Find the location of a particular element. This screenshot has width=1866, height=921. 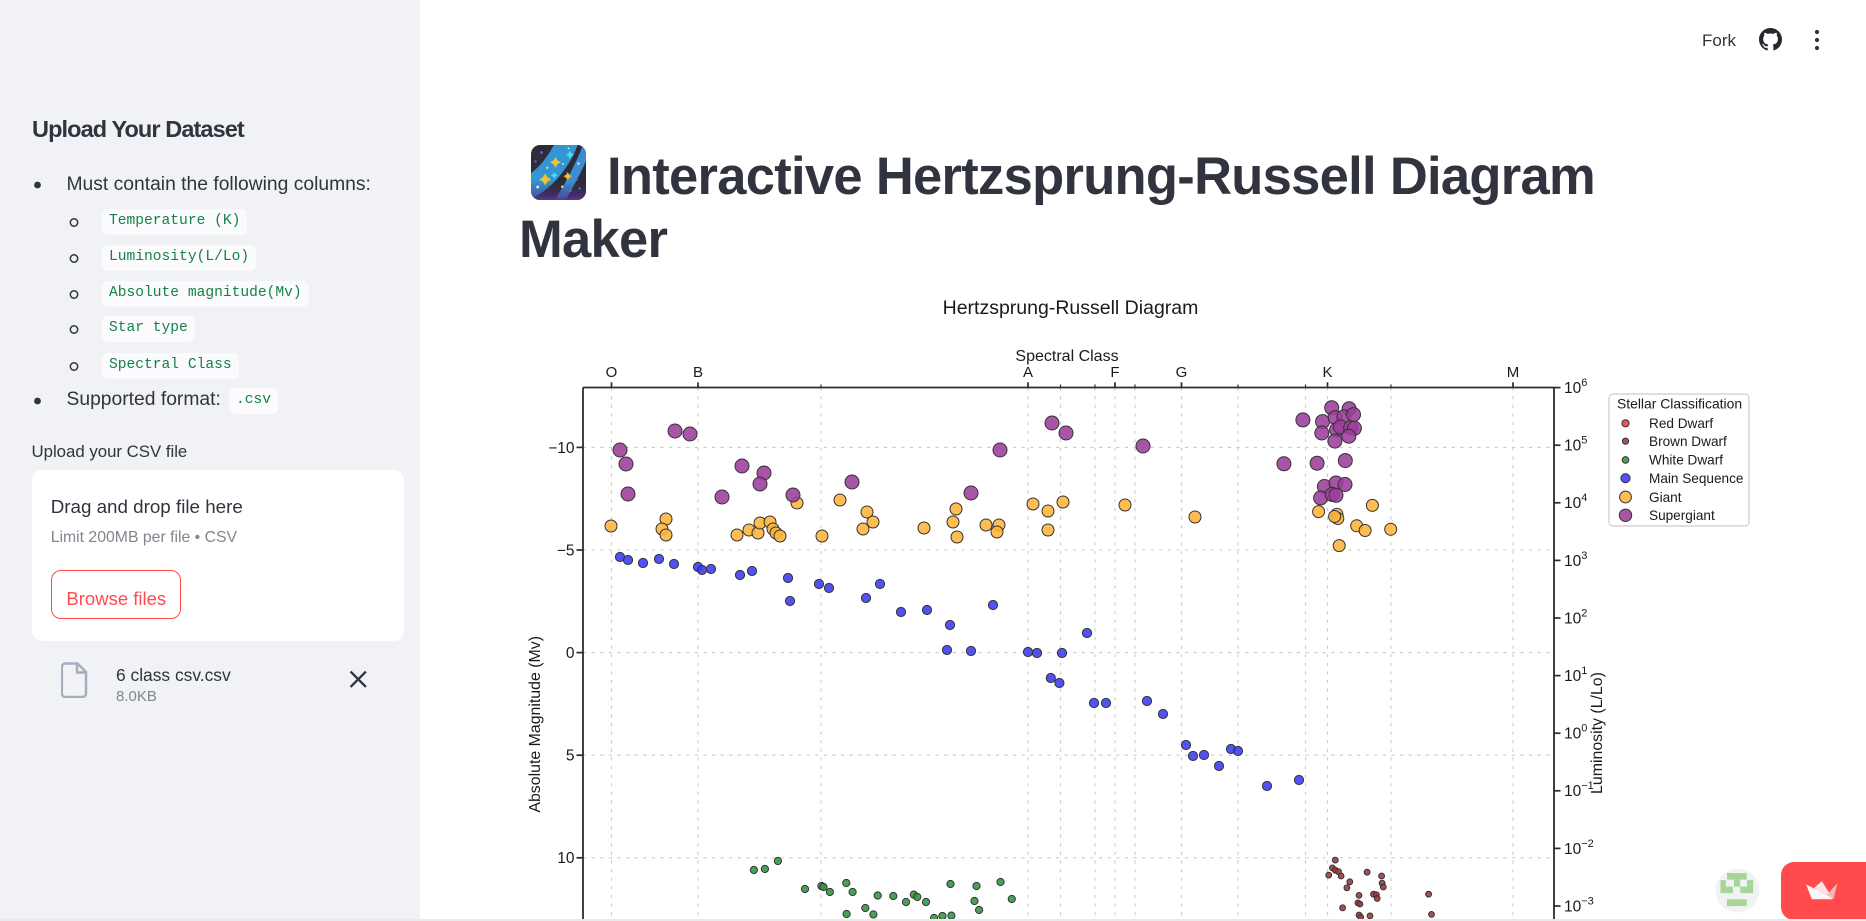

svg-text: −5 is located at coordinates (566, 550).